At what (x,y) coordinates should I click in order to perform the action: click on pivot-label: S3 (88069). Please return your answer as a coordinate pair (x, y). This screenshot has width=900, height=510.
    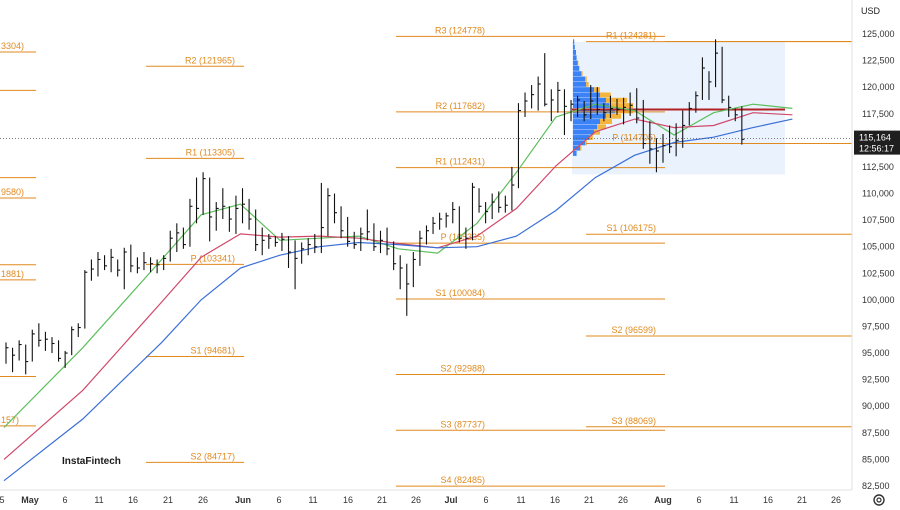
    Looking at the image, I should click on (633, 421).